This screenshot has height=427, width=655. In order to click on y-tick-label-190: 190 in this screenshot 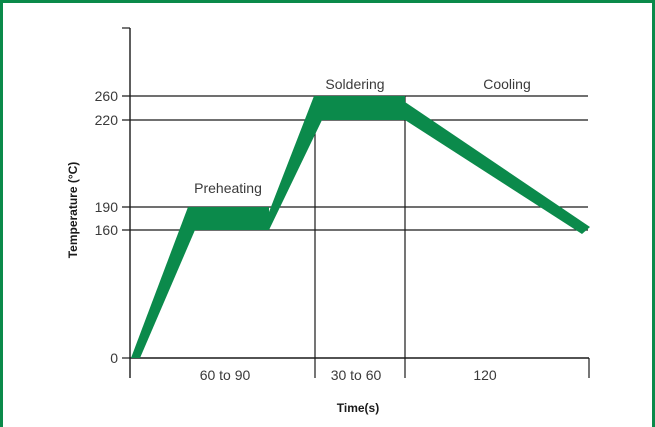, I will do `click(107, 207)`.